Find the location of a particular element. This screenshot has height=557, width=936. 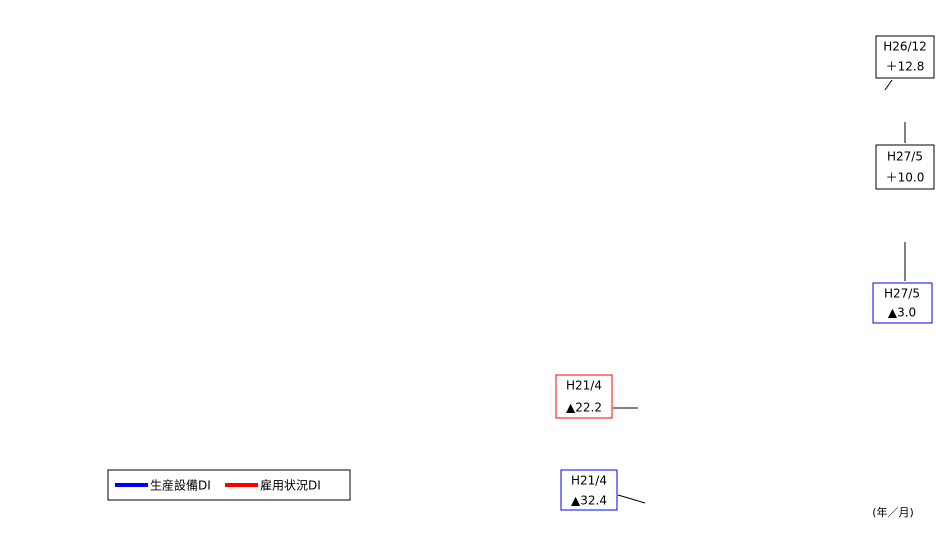

callout-text: H26/12 is located at coordinates (905, 47).